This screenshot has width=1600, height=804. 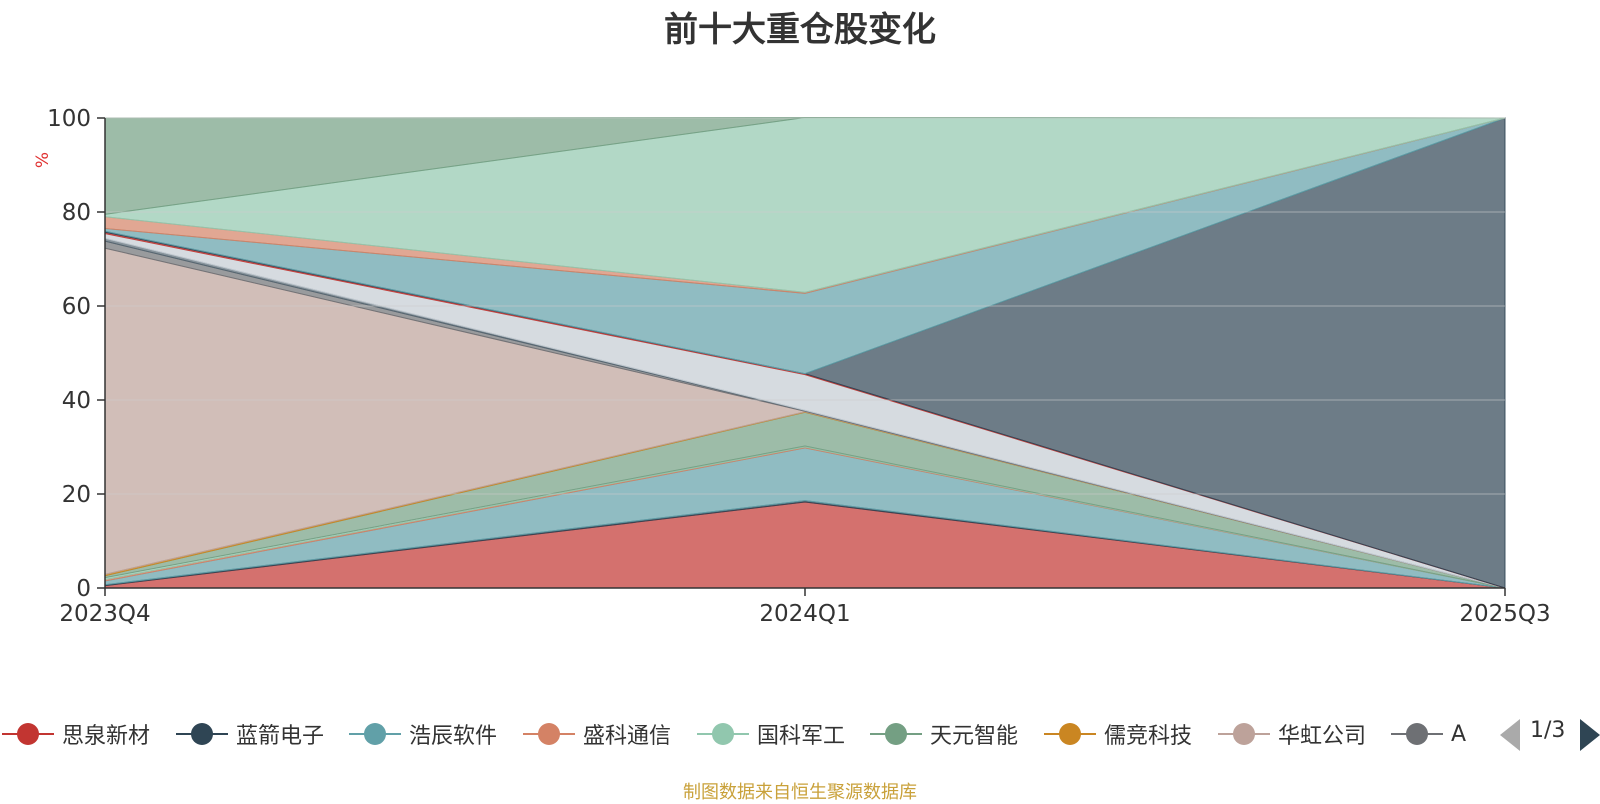 What do you see at coordinates (1148, 736) in the screenshot?
I see `legend-label: 儒竞科技` at bounding box center [1148, 736].